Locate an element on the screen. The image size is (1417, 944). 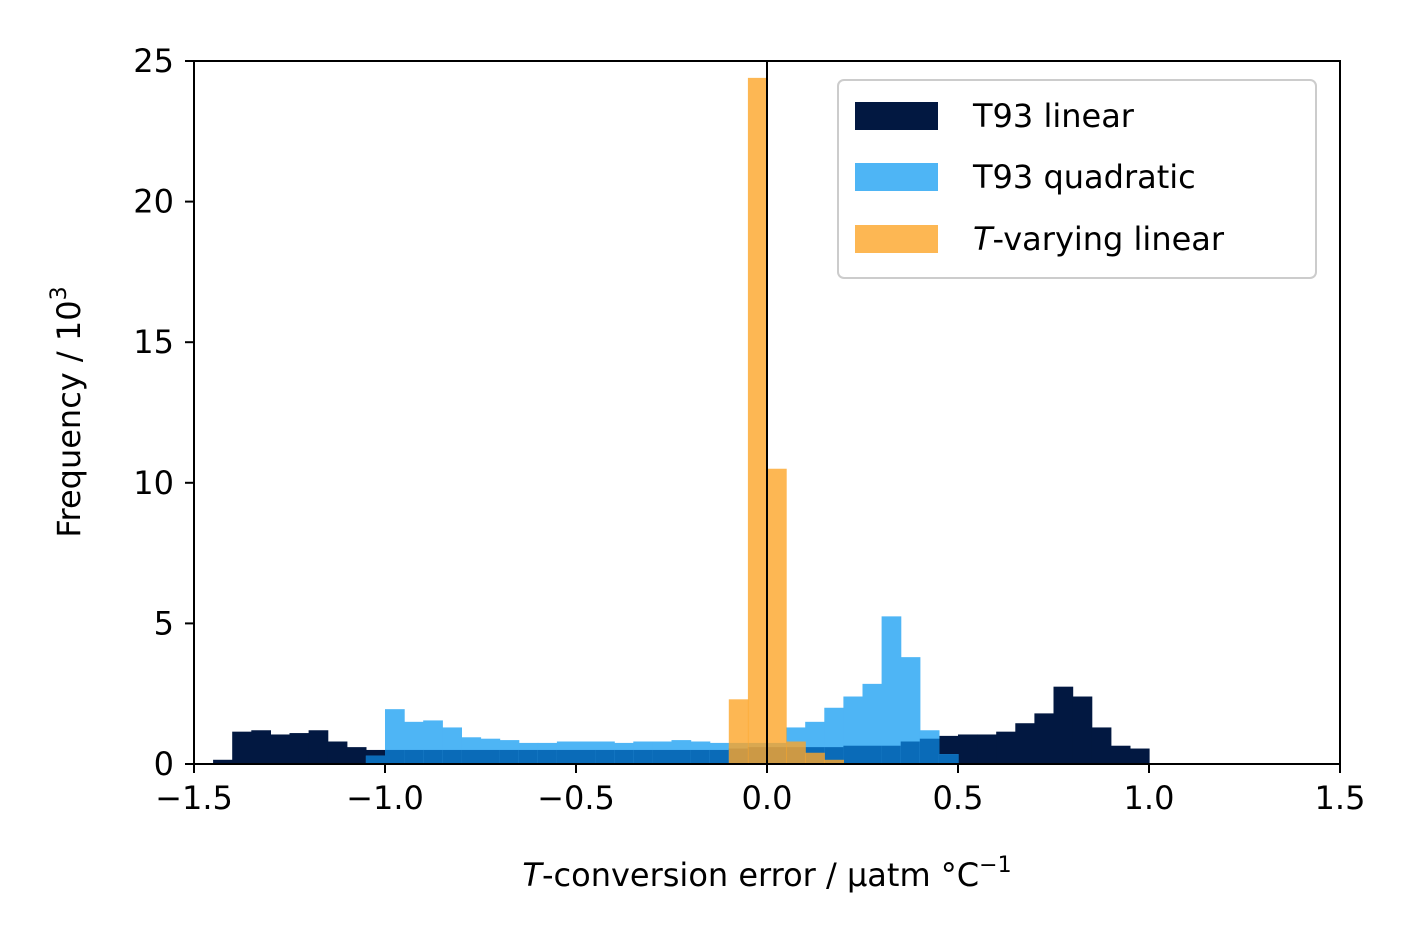
legend-label: T93 quadratic is located at coordinates (1084, 177).